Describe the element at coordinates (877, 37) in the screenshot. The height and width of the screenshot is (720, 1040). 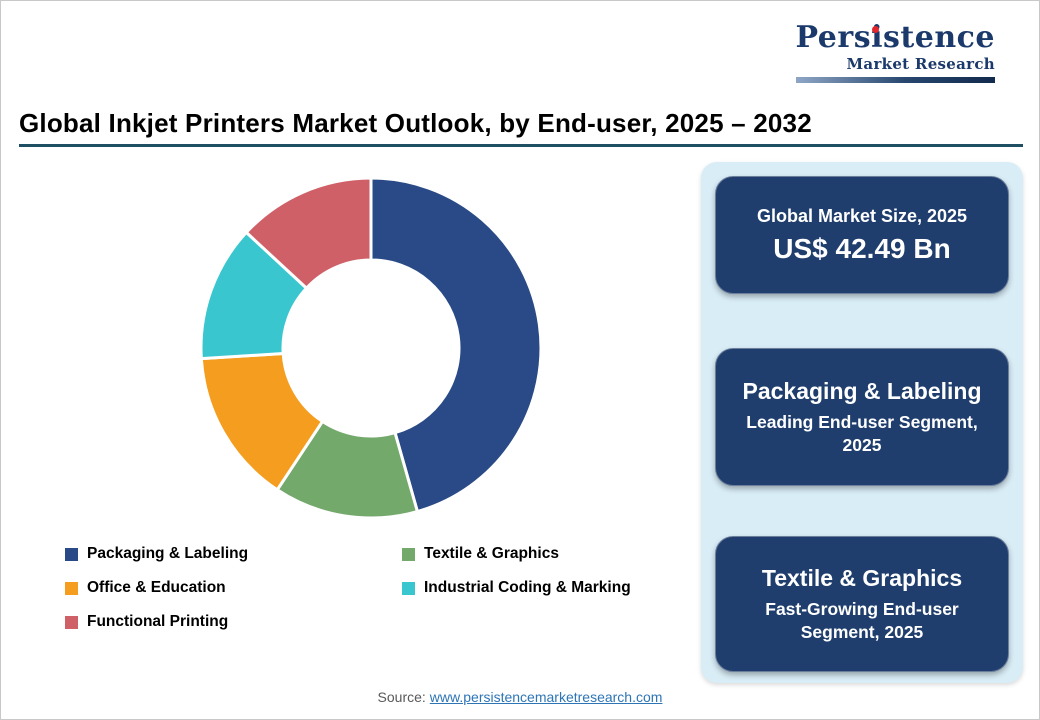
I see `logo-red-dot-i: i` at that location.